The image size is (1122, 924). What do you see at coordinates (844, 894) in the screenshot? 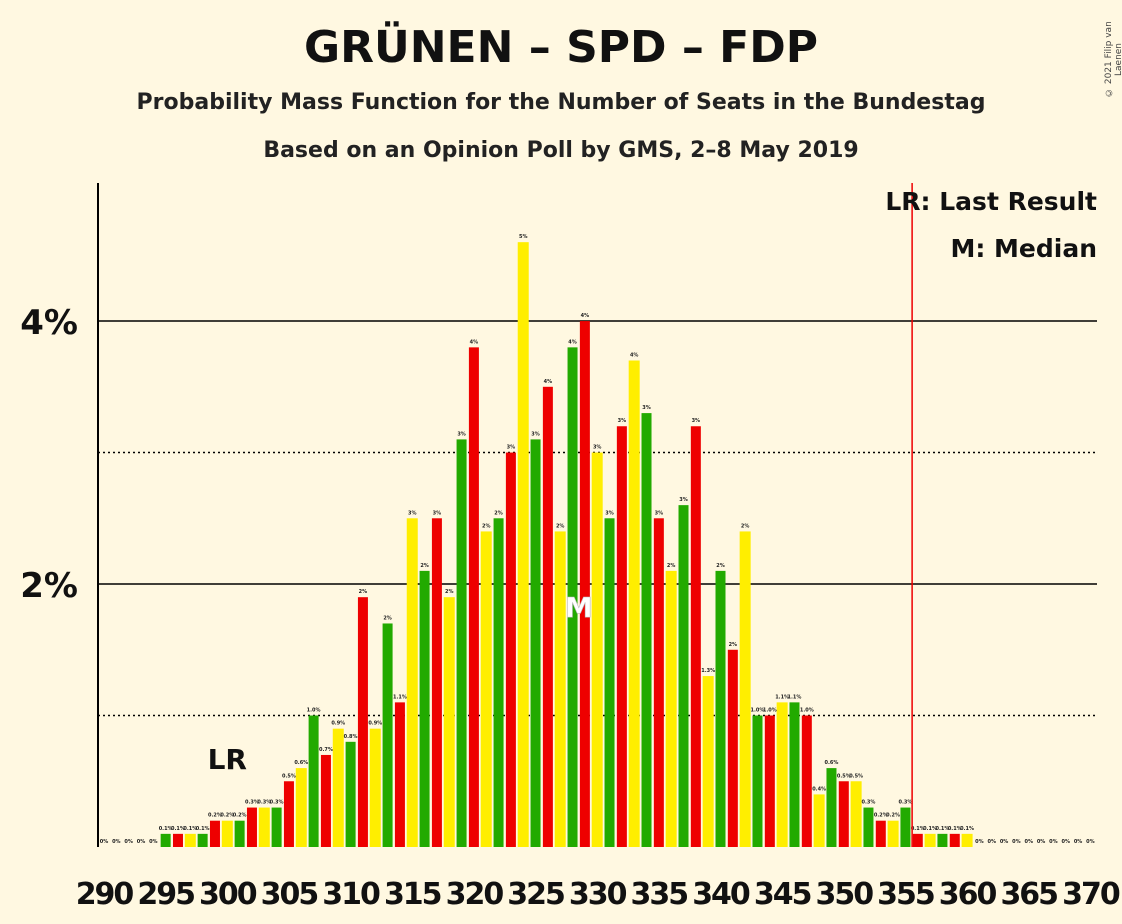
I see `x-tick-label: 350` at bounding box center [844, 894].